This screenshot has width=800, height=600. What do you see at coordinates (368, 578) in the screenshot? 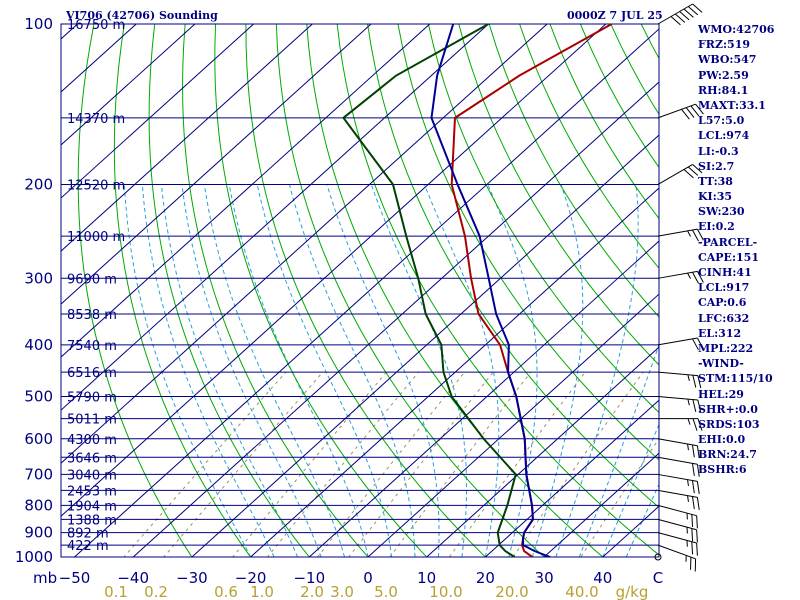
I see `temperature-tick-label: 0` at bounding box center [368, 578].